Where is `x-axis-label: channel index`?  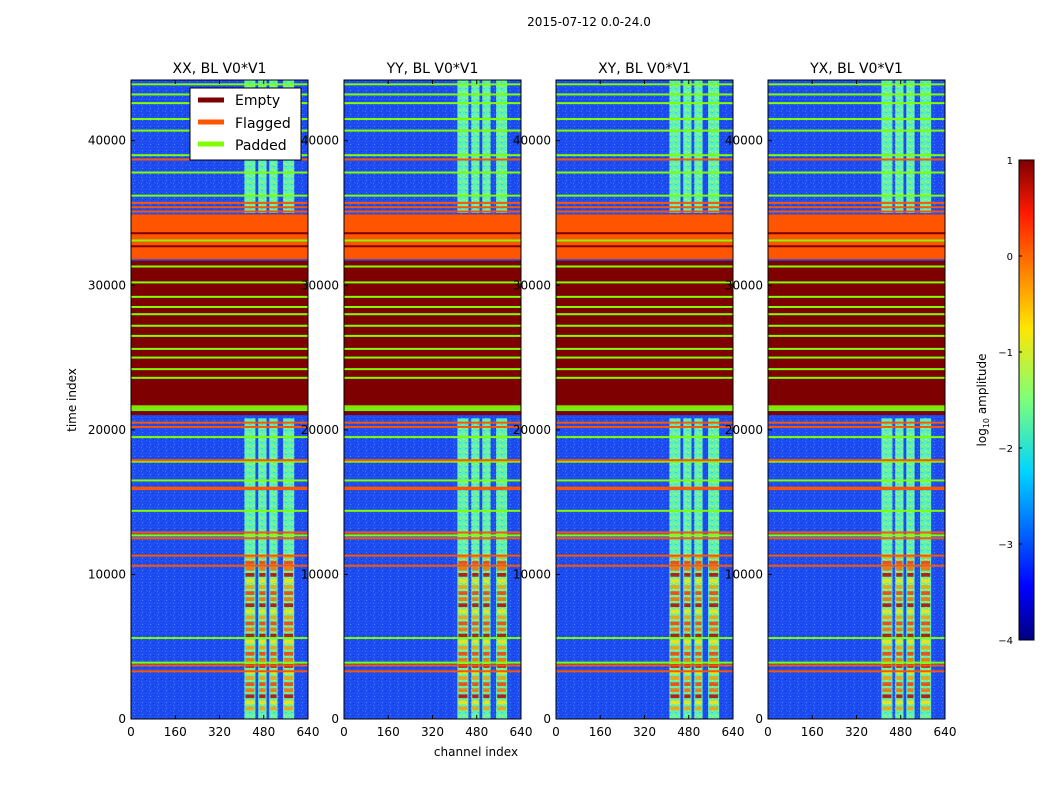
x-axis-label: channel index is located at coordinates (476, 752).